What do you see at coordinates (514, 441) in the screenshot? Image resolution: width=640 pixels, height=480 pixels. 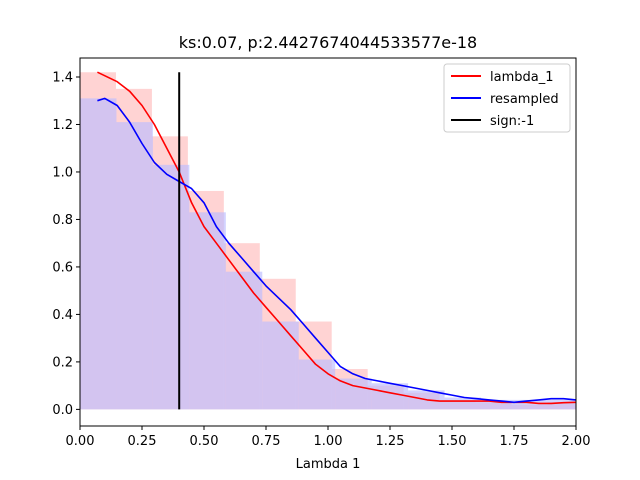 I see `x-tick-label: 1.75` at bounding box center [514, 441].